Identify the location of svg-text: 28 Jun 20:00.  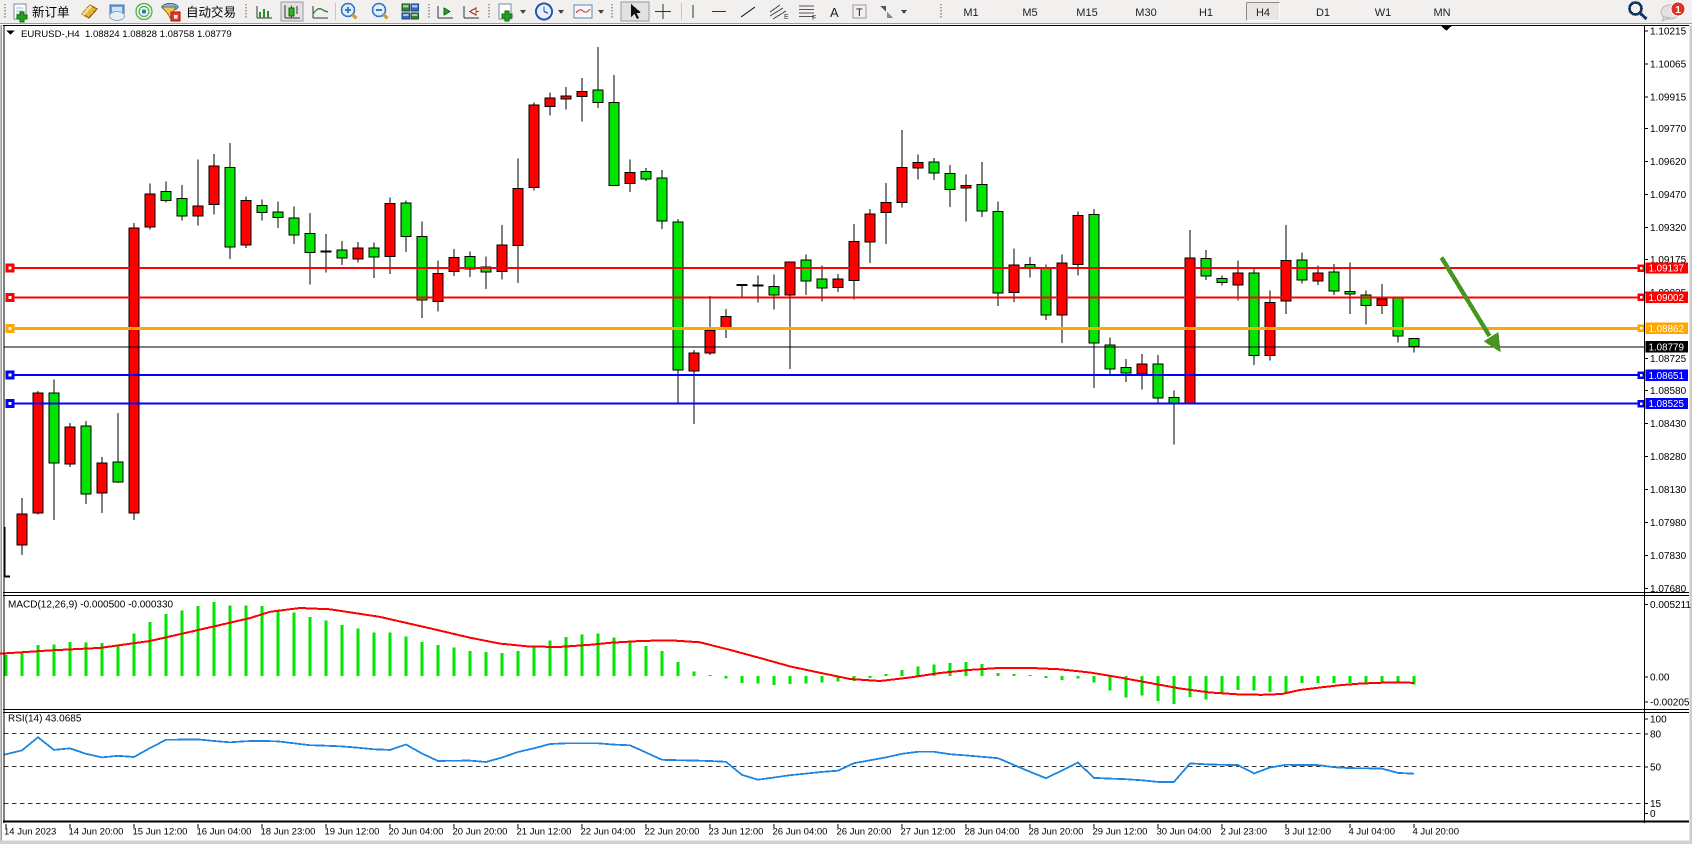
(1056, 832).